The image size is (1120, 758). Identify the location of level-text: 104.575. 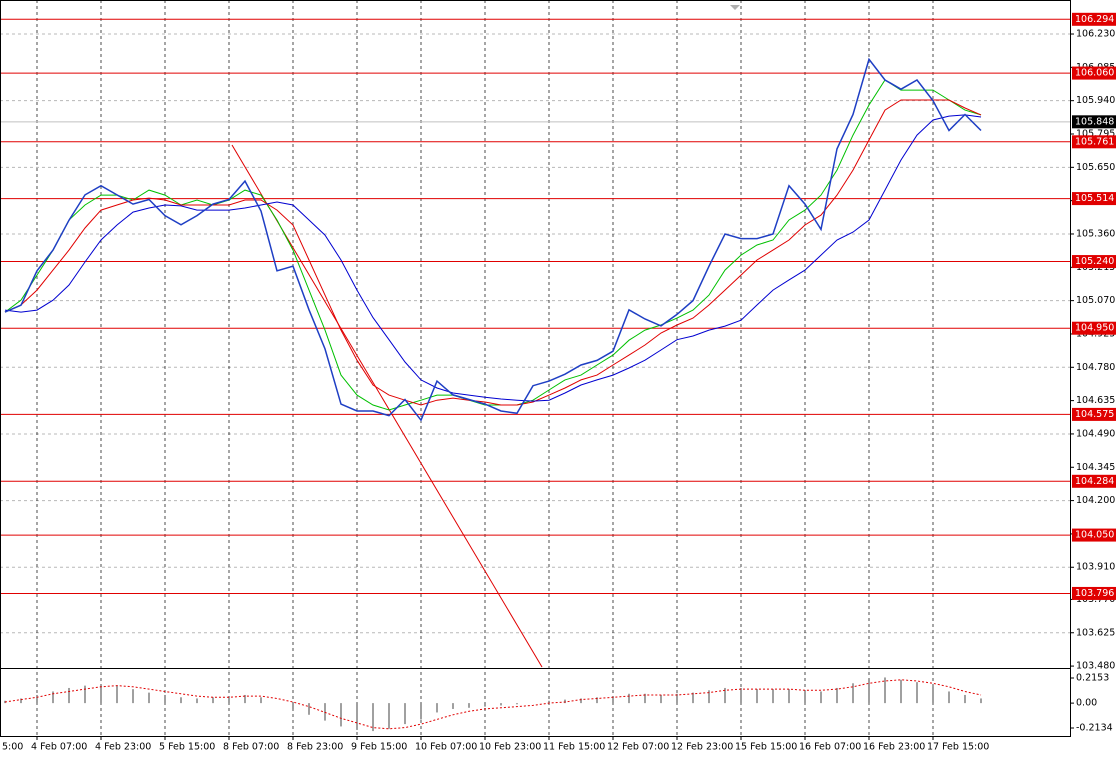
(1094, 414).